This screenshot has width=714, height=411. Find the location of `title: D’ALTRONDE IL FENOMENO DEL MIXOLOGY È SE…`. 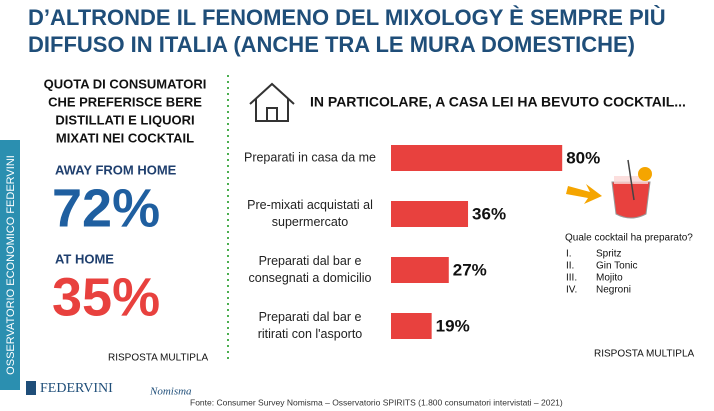

title: D’ALTRONDE IL FENOMENO DEL MIXOLOGY È SE… is located at coordinates (347, 17).